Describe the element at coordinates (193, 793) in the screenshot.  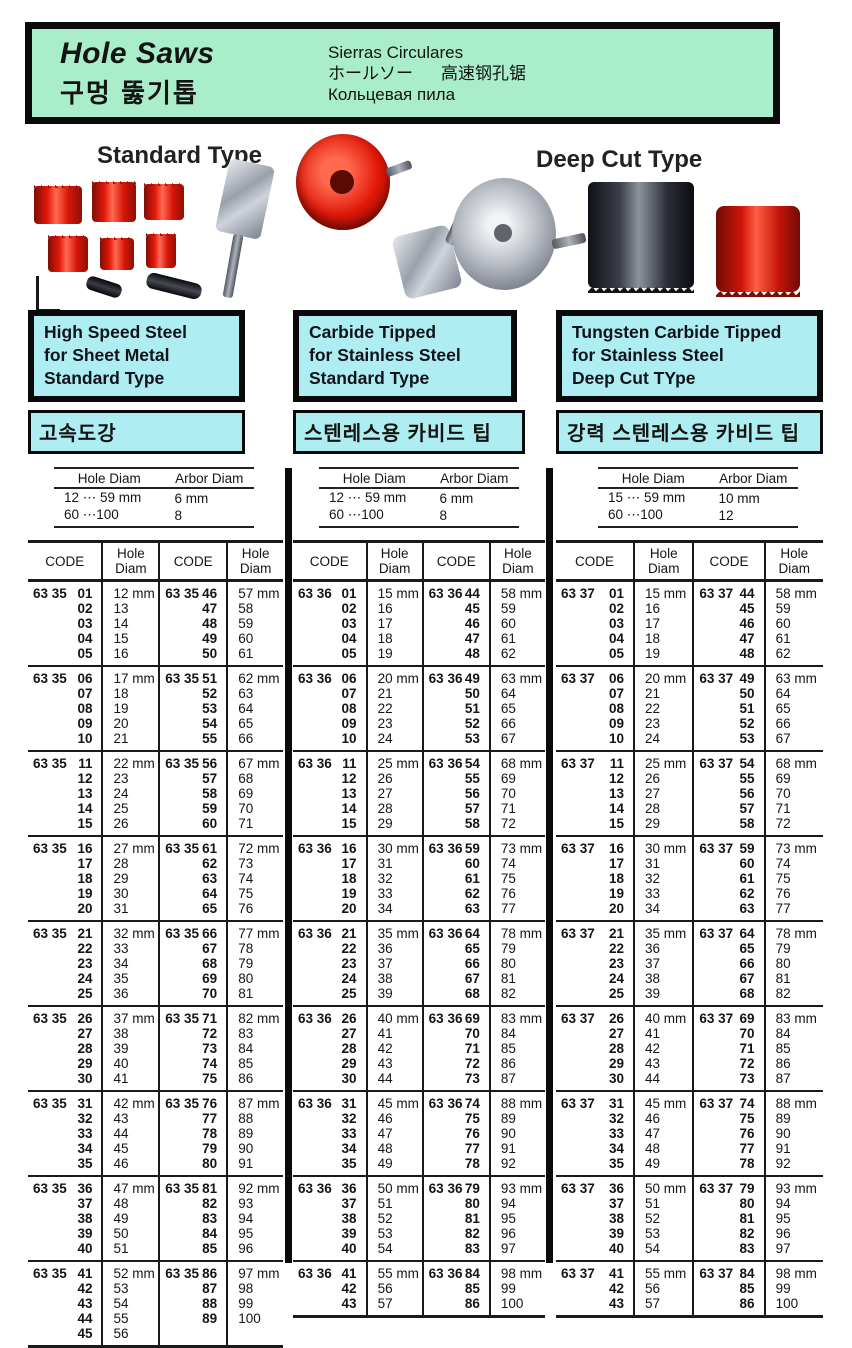
I see `code-cell: 58` at that location.